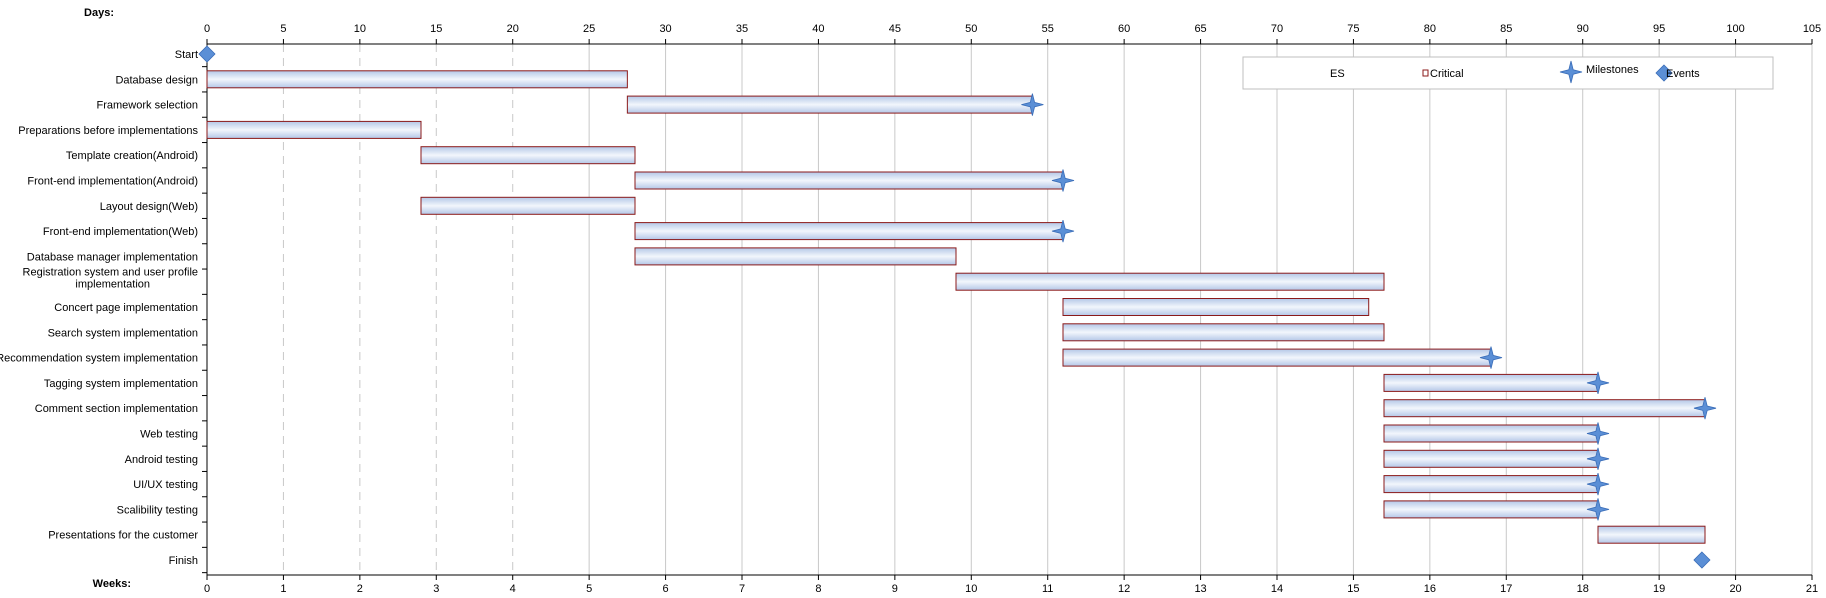 The image size is (1826, 598). What do you see at coordinates (895, 589) in the screenshot?
I see `week-tick-label: 9` at bounding box center [895, 589].